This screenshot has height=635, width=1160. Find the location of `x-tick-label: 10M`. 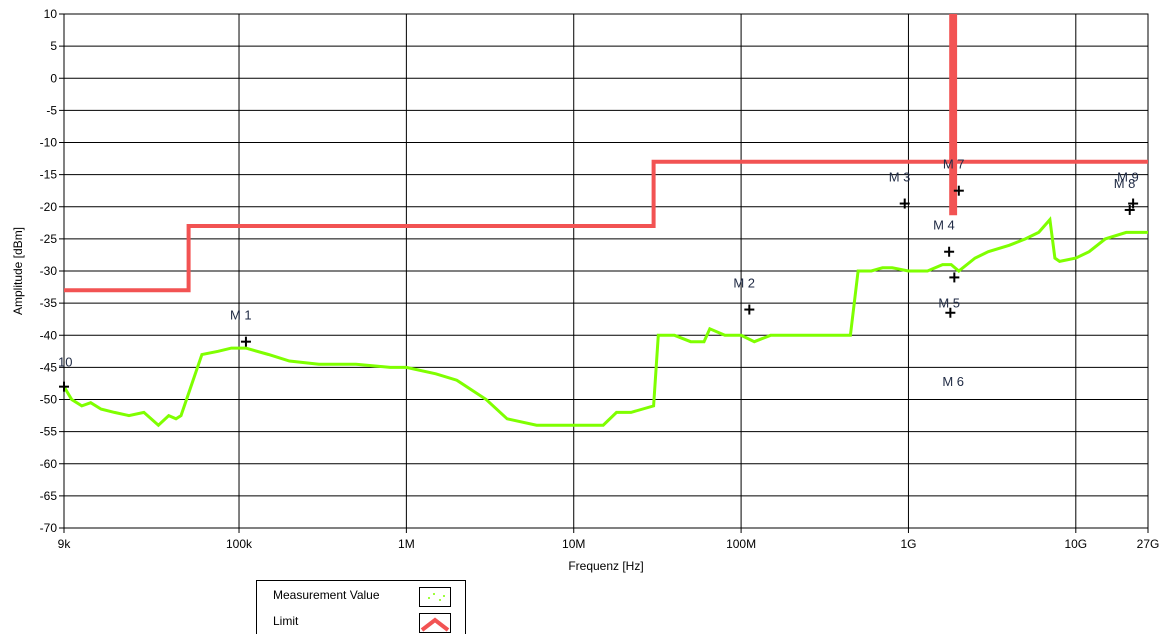

x-tick-label: 10M is located at coordinates (573, 544).